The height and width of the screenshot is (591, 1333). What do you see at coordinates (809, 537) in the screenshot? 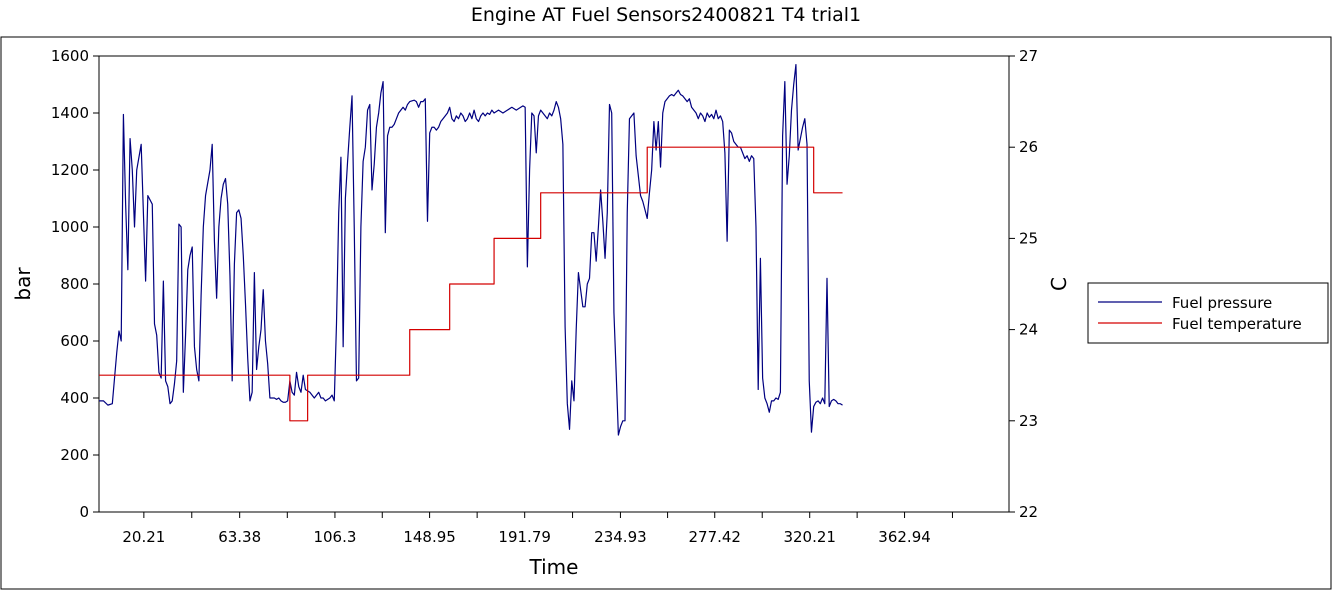
I see `x-tick-label: 320.21` at bounding box center [809, 537].